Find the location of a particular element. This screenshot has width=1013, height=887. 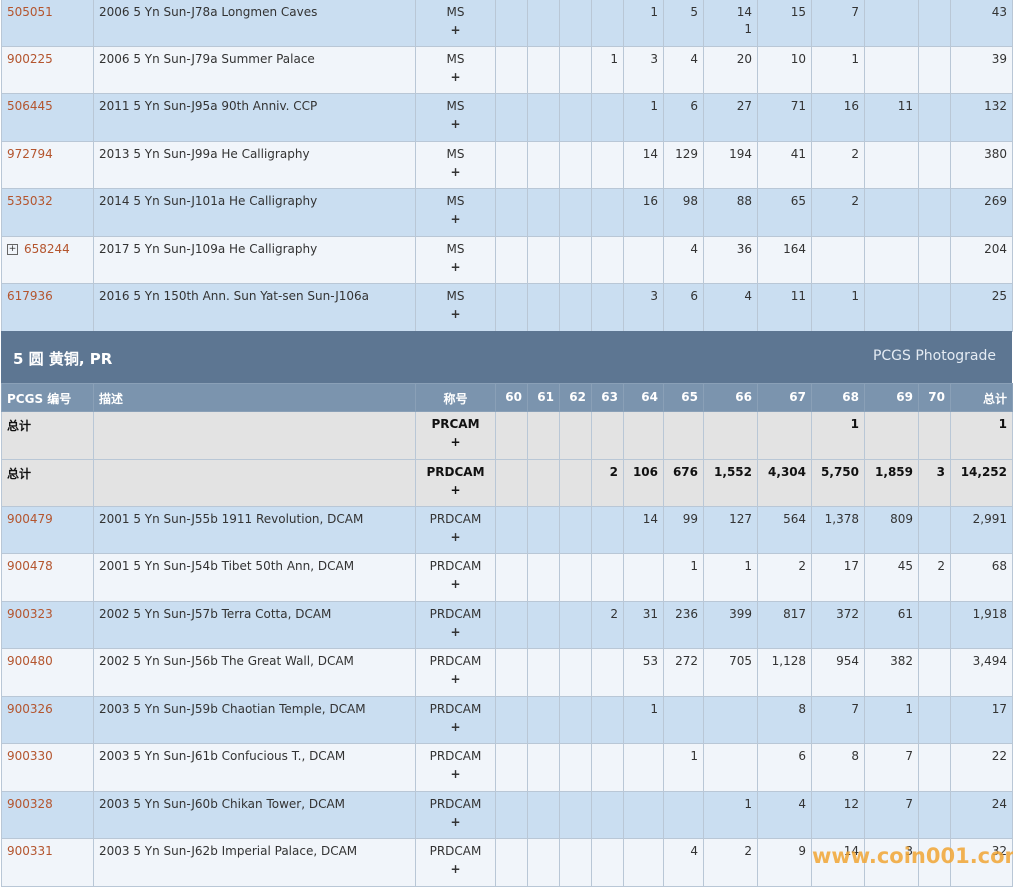

grade-count-cell: 3 is located at coordinates (643, 307).